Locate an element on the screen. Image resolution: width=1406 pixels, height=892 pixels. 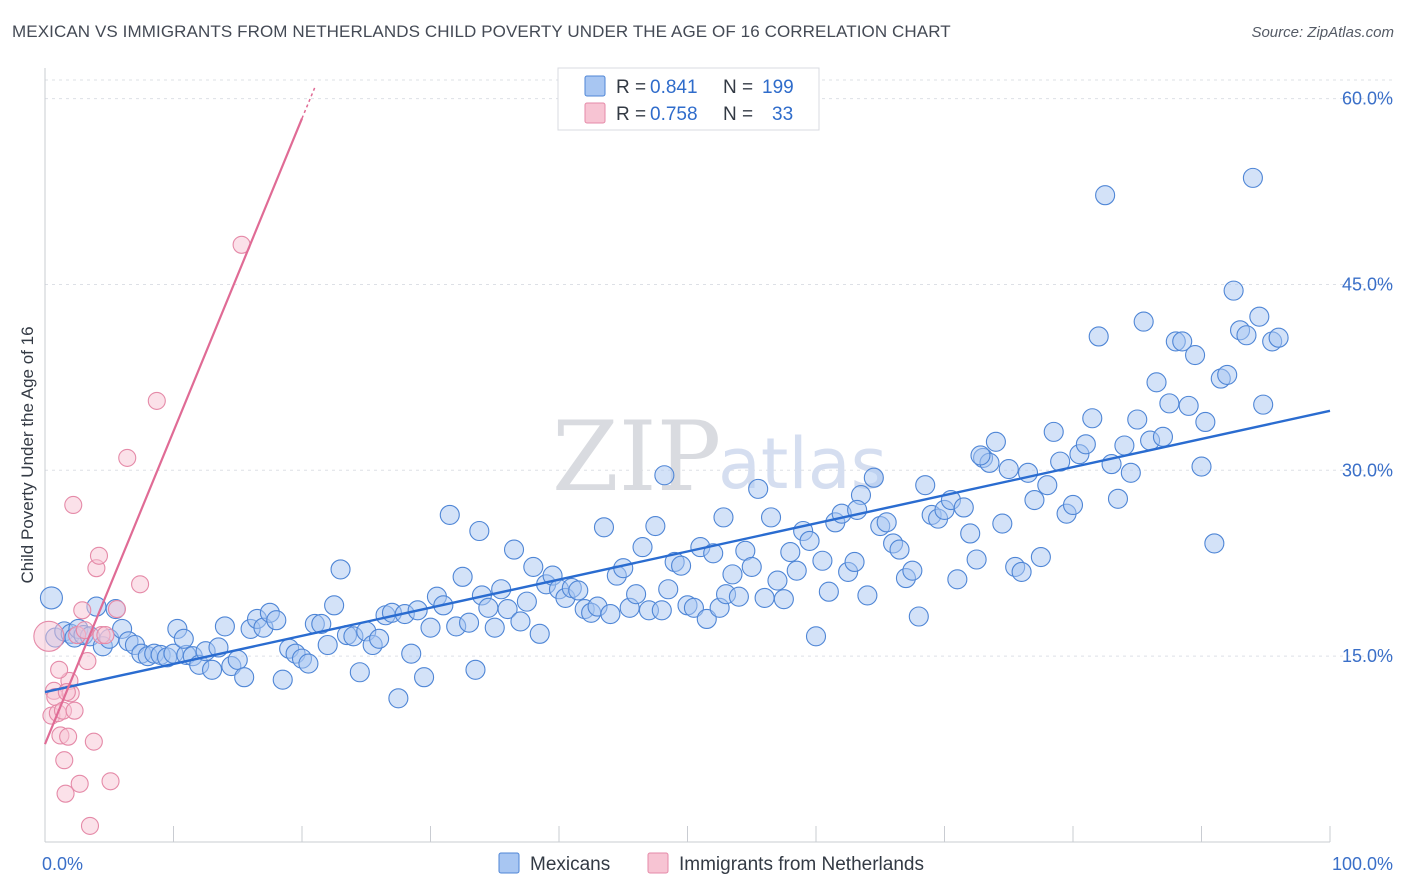
netherlands-trend-line is located at coordinates (173, 431).